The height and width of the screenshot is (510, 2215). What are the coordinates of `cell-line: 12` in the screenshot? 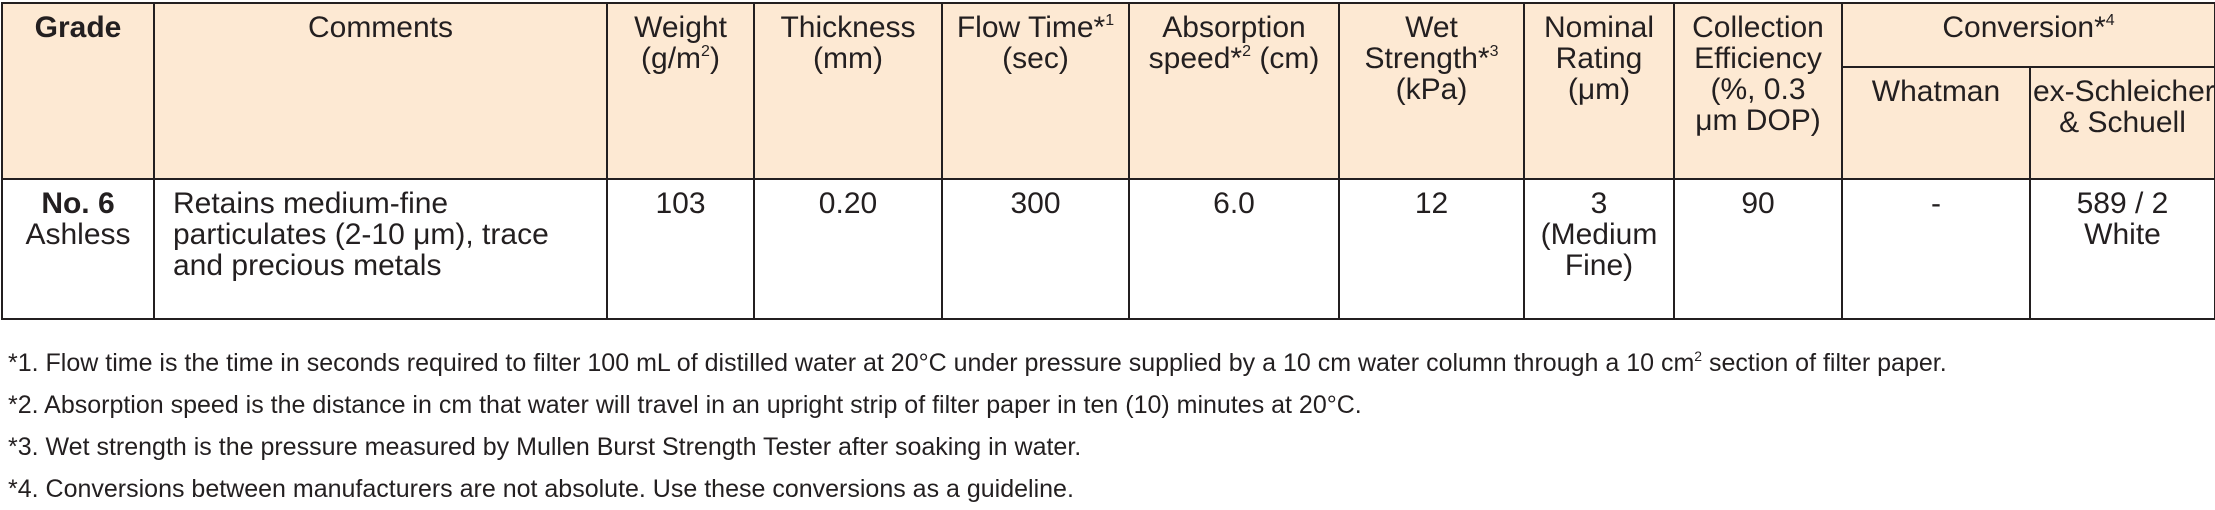 It's located at (1431, 203).